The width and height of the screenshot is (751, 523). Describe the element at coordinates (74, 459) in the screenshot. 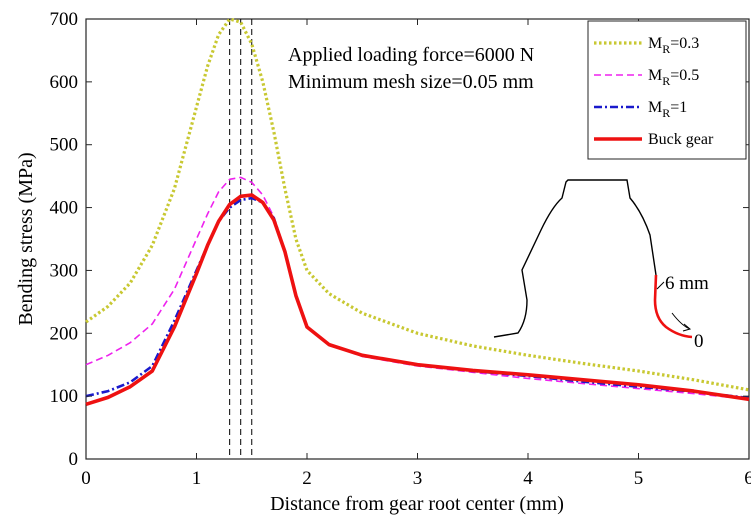

I see `y-tick-label-0: 0` at that location.